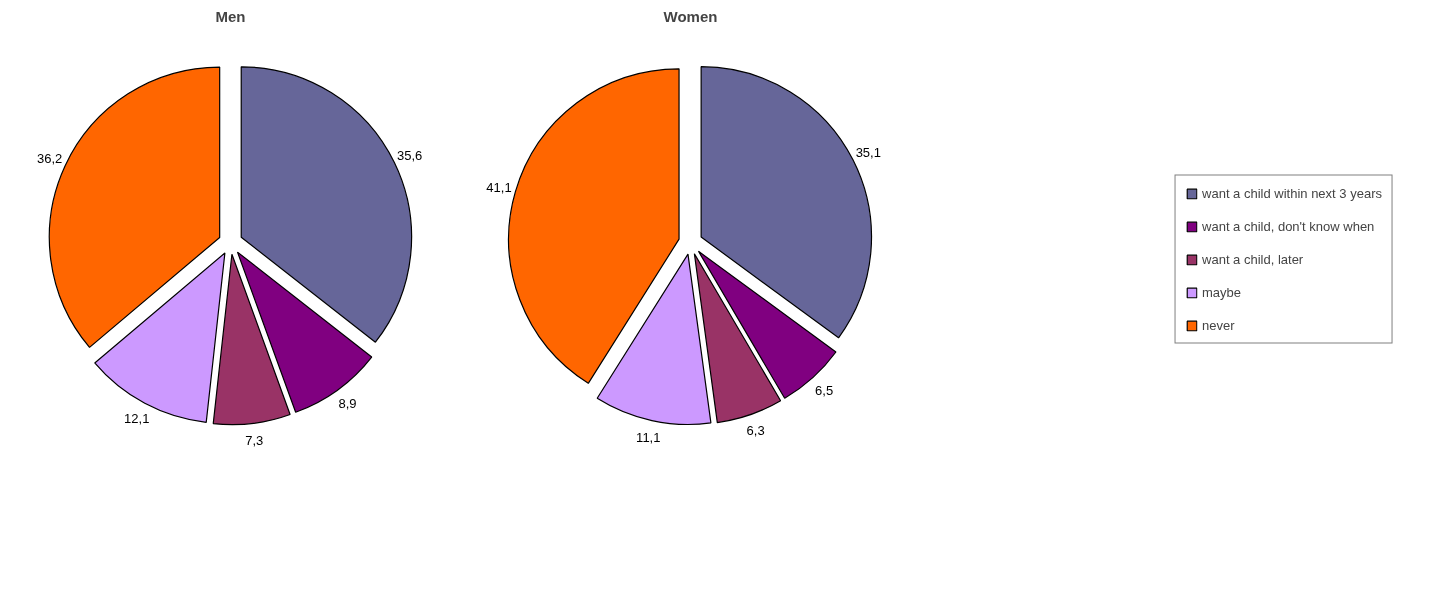  I want to click on data-label: 11,1, so click(648, 437).